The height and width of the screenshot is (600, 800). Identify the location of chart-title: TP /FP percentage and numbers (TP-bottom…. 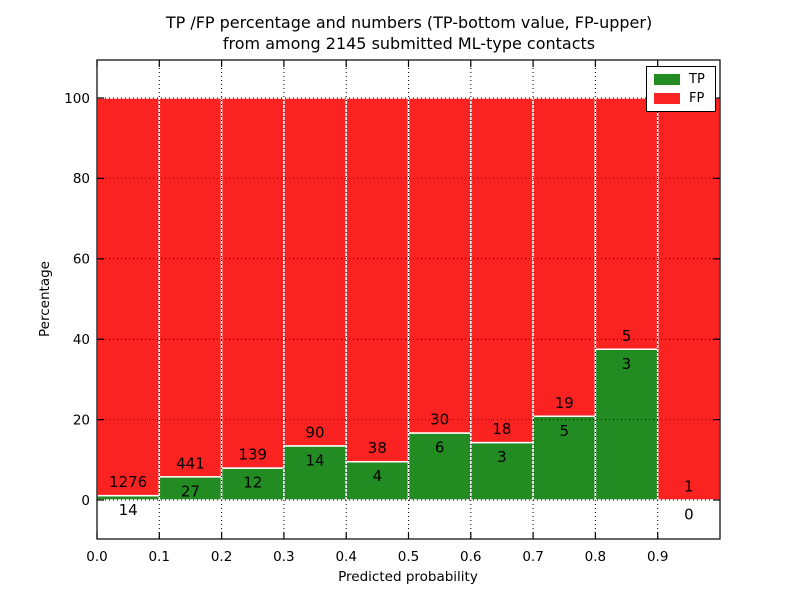
(404, 33).